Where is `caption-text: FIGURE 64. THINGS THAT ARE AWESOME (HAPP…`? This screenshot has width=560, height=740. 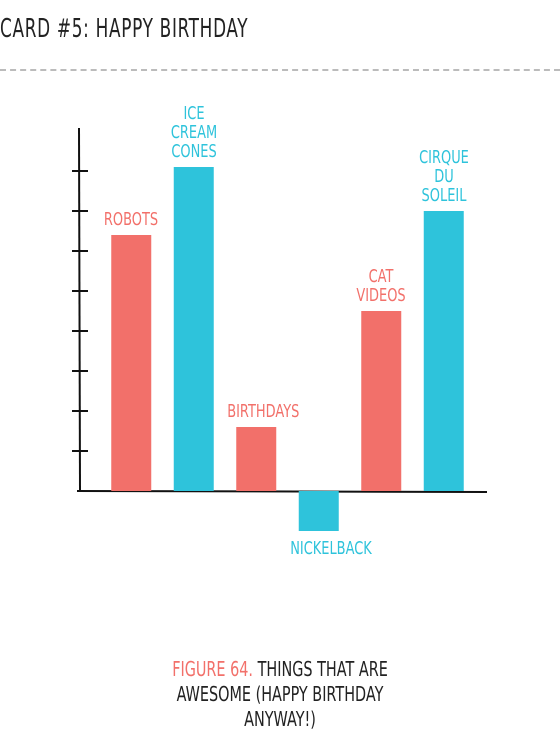
caption-text: FIGURE 64. THINGS THAT ARE AWESOME (HAPP… is located at coordinates (280, 694).